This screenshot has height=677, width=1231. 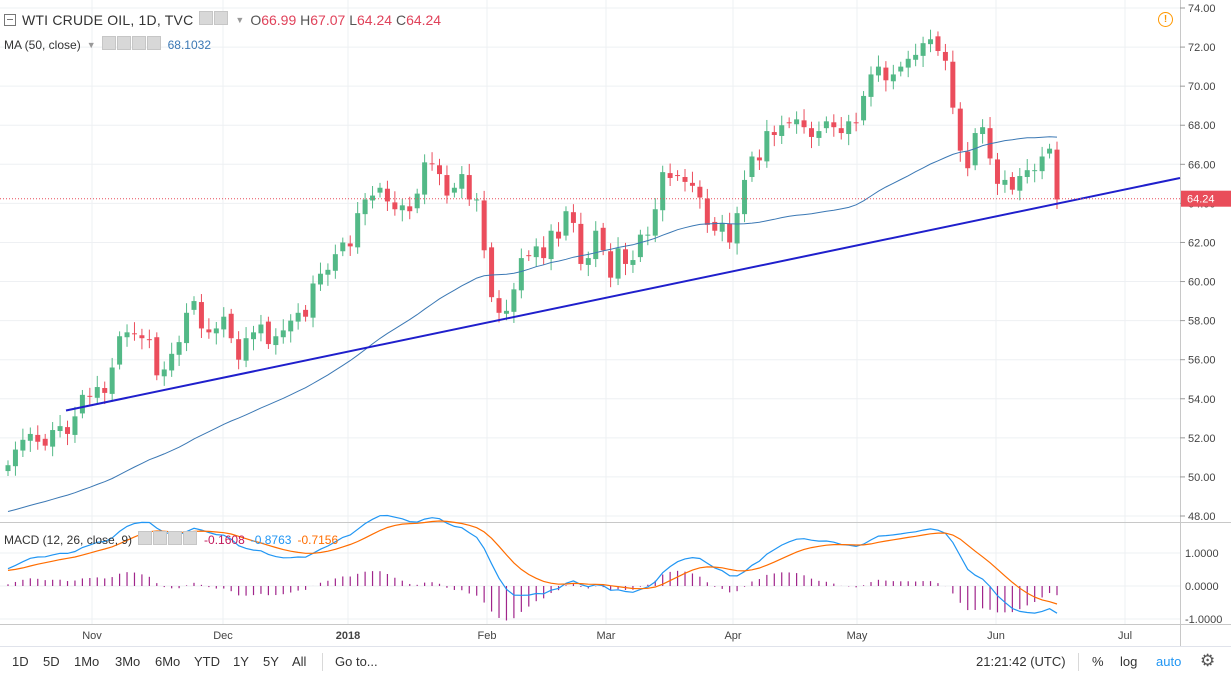 I want to click on auto-toggle: auto, so click(x=1169, y=661).